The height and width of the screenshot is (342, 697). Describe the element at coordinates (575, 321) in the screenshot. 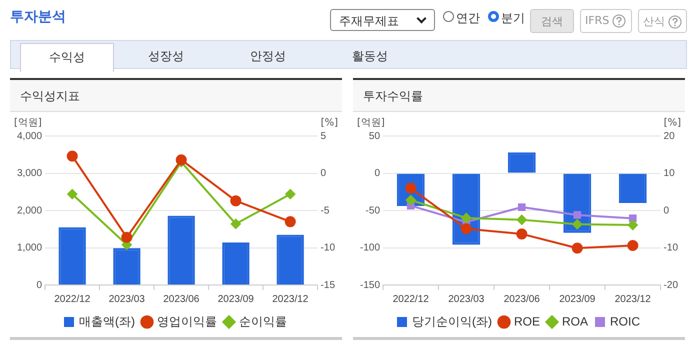

I see `legend-label: ROA` at that location.